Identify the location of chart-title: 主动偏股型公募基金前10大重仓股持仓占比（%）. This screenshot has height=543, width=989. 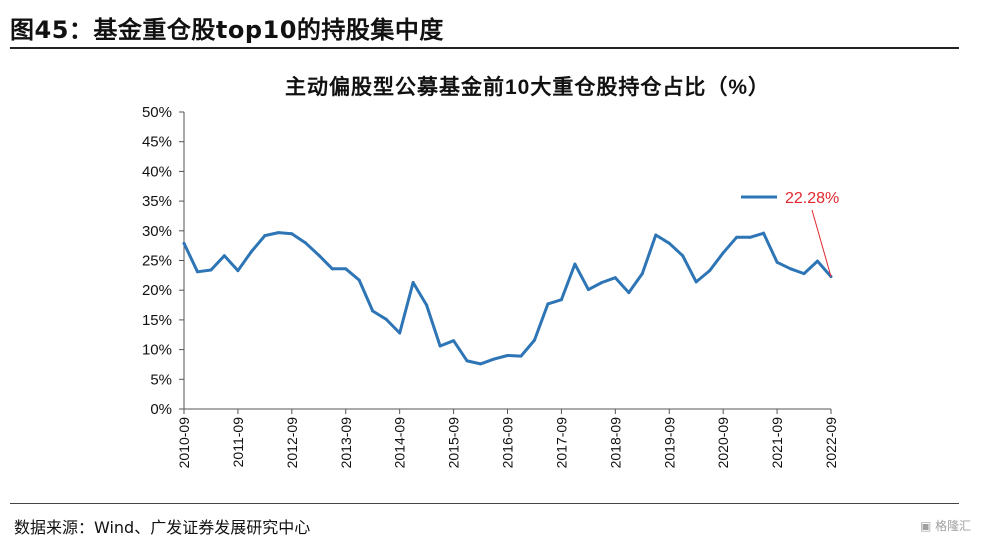
(527, 87).